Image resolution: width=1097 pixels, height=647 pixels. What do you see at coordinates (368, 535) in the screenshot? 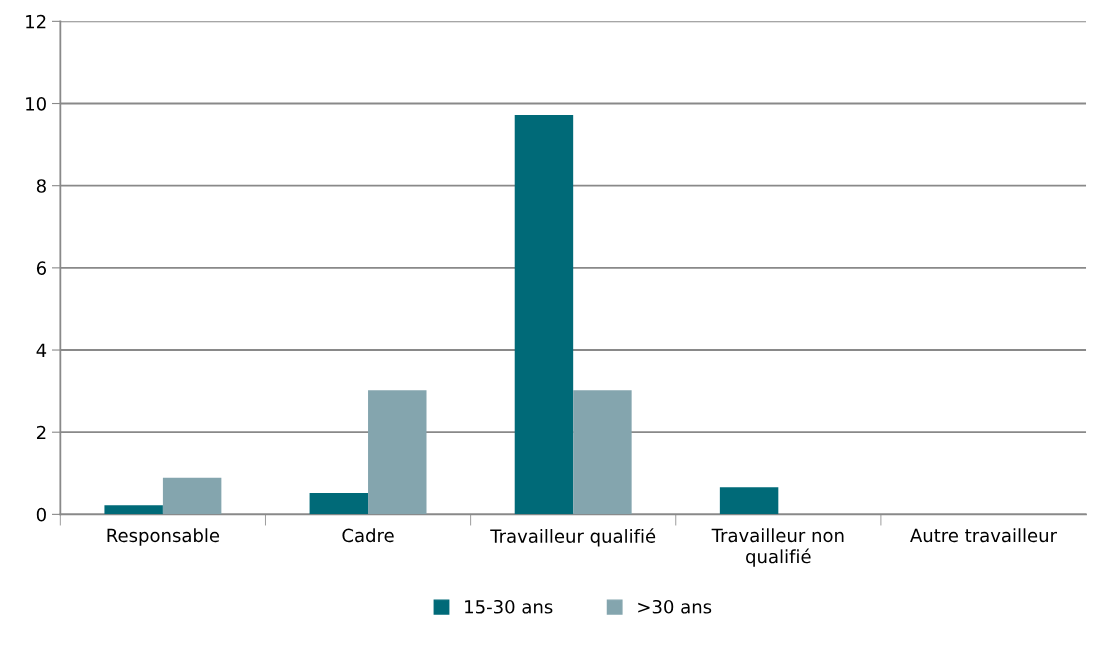
I see `x-tick-label: Cadre` at bounding box center [368, 535].